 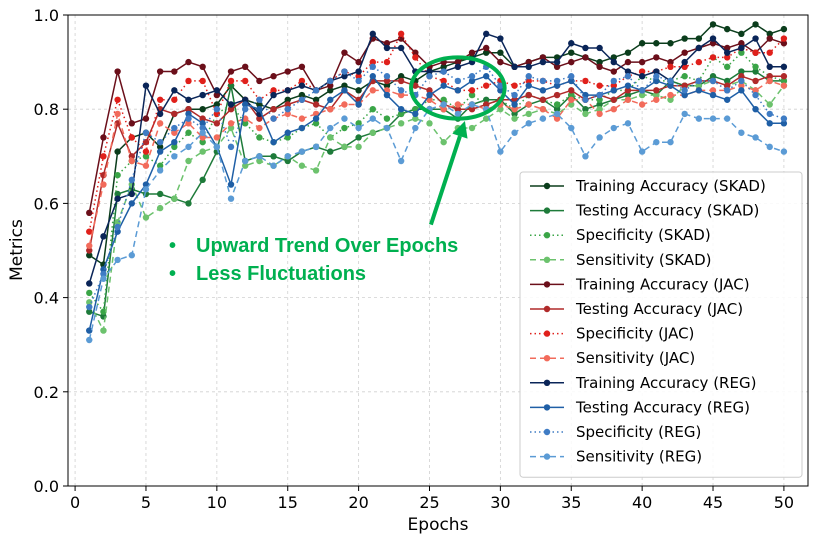 What do you see at coordinates (146, 502) in the screenshot?
I see `x-tick-label: 5` at bounding box center [146, 502].